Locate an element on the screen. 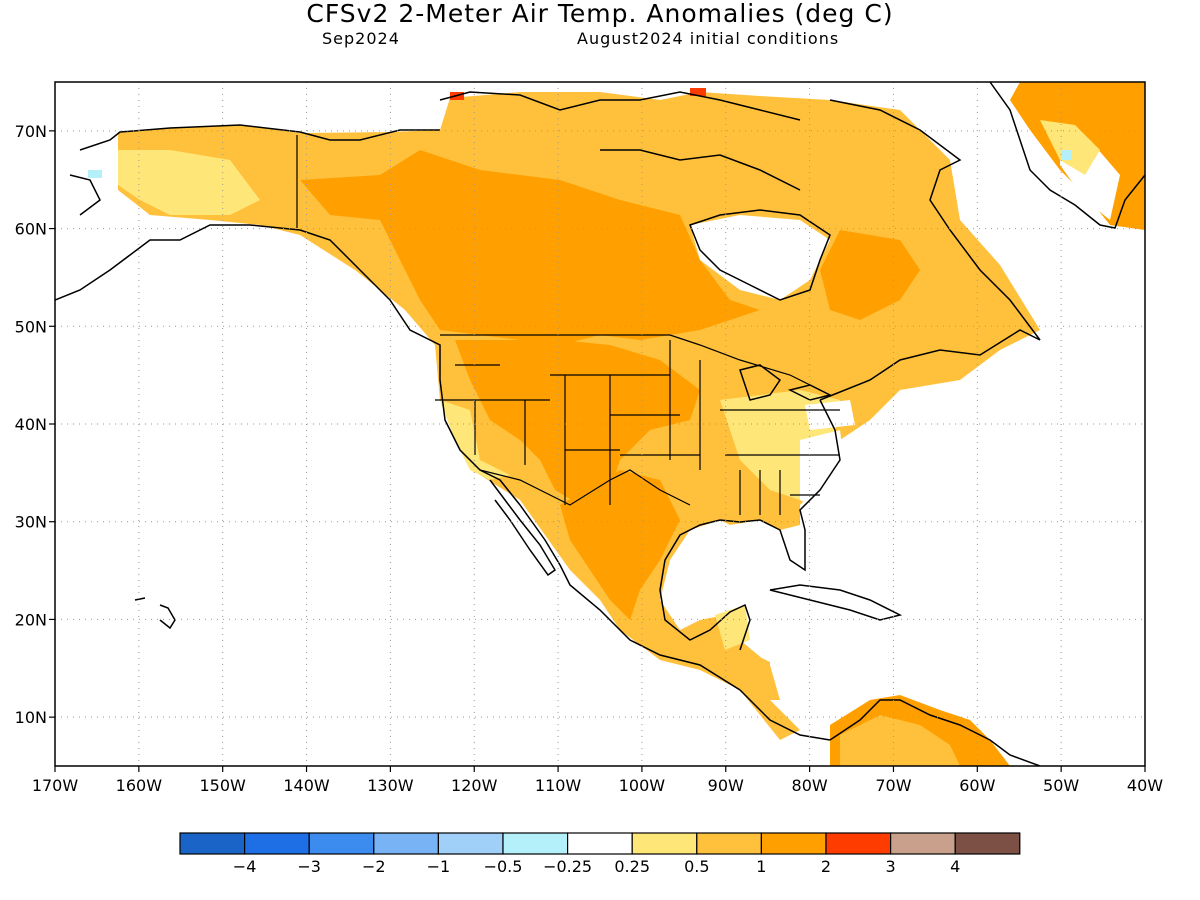  coastline-greenland is located at coordinates (1067, 155).